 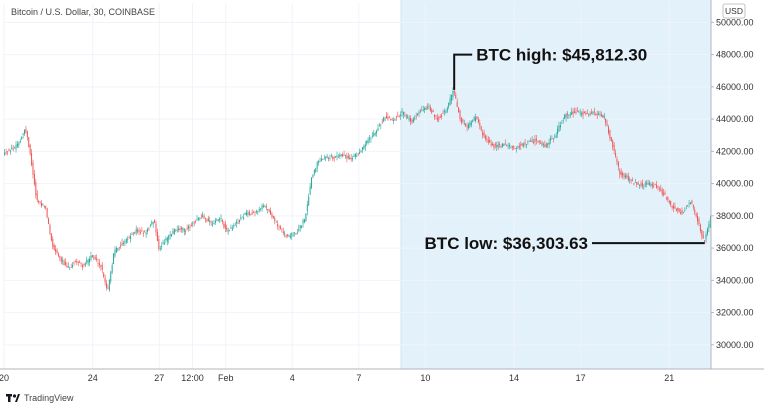 I want to click on tradingview-logo: TradingView, so click(x=40, y=398).